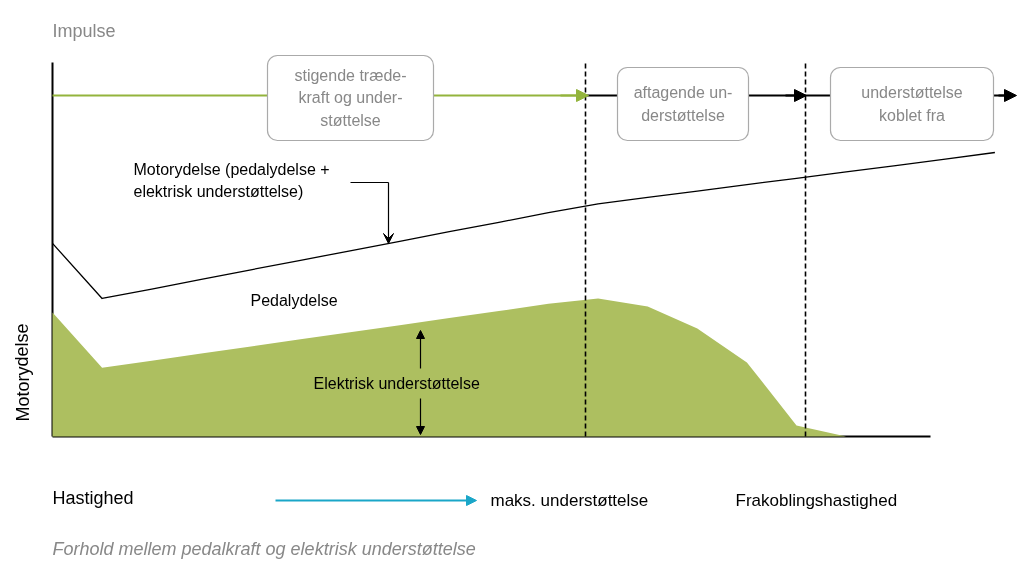  Describe the element at coordinates (396, 383) in the screenshot. I see `annotation: Elektrisk understøttelse` at that location.